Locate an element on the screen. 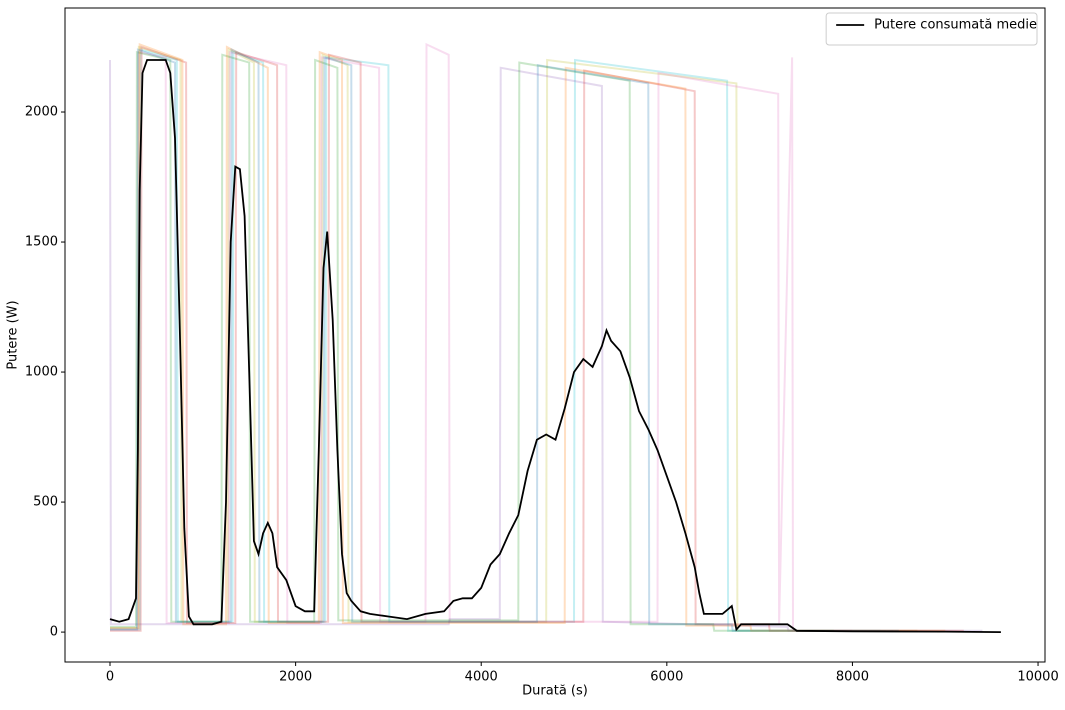  y-tick-label: 0 is located at coordinates (54, 632).